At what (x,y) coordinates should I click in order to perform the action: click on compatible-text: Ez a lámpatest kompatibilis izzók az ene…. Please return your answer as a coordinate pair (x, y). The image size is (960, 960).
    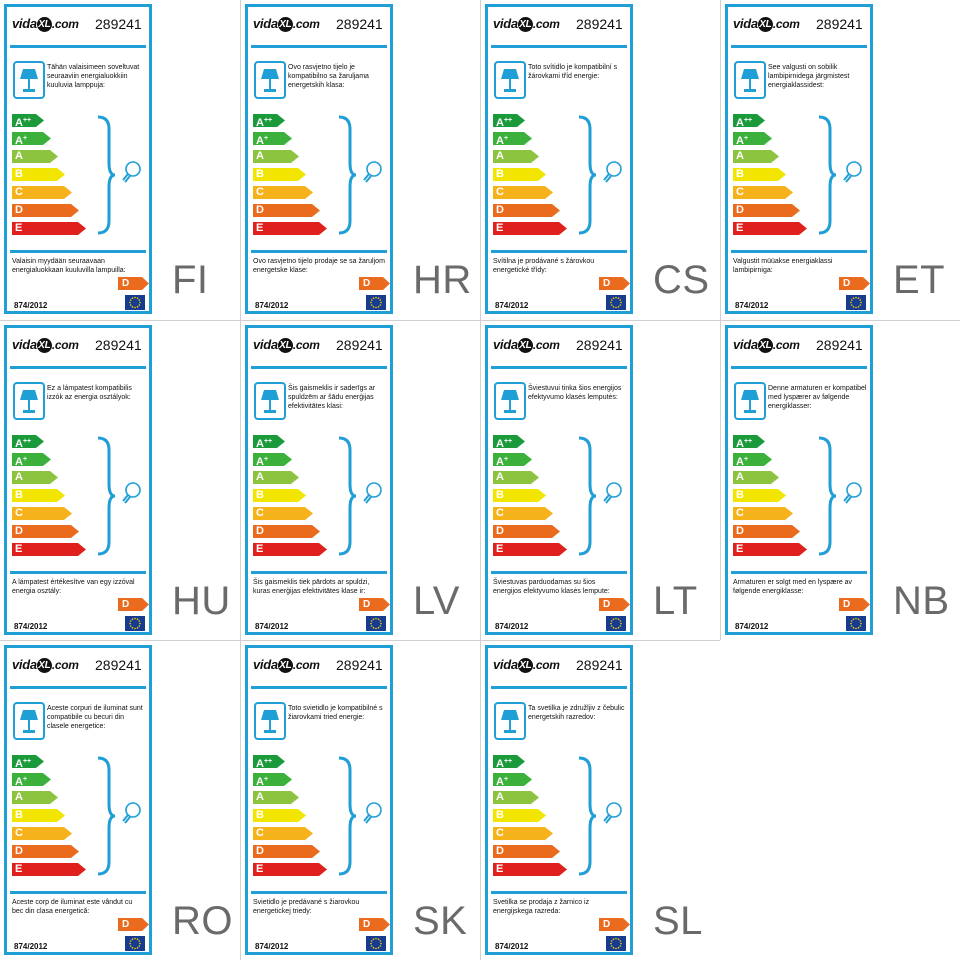
    Looking at the image, I should click on (89, 393).